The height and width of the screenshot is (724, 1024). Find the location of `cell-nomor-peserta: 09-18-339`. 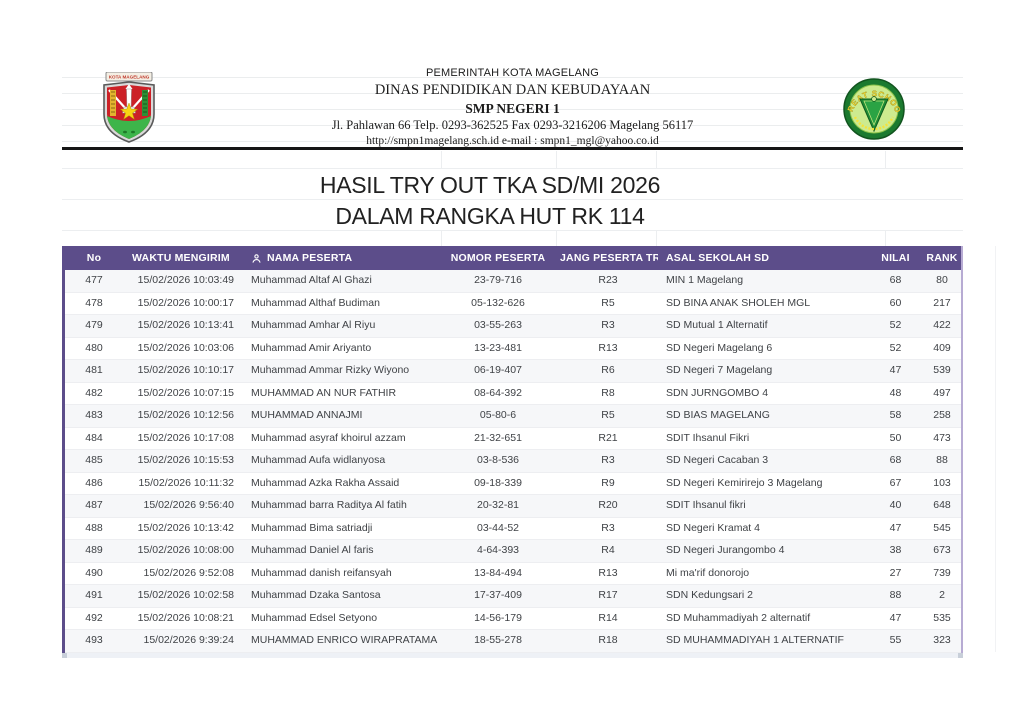

cell-nomor-peserta: 09-18-339 is located at coordinates (498, 482).